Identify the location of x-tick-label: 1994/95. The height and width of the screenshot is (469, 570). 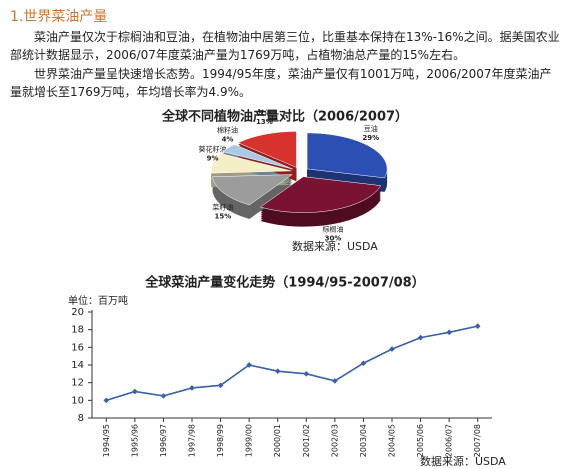
(106, 440).